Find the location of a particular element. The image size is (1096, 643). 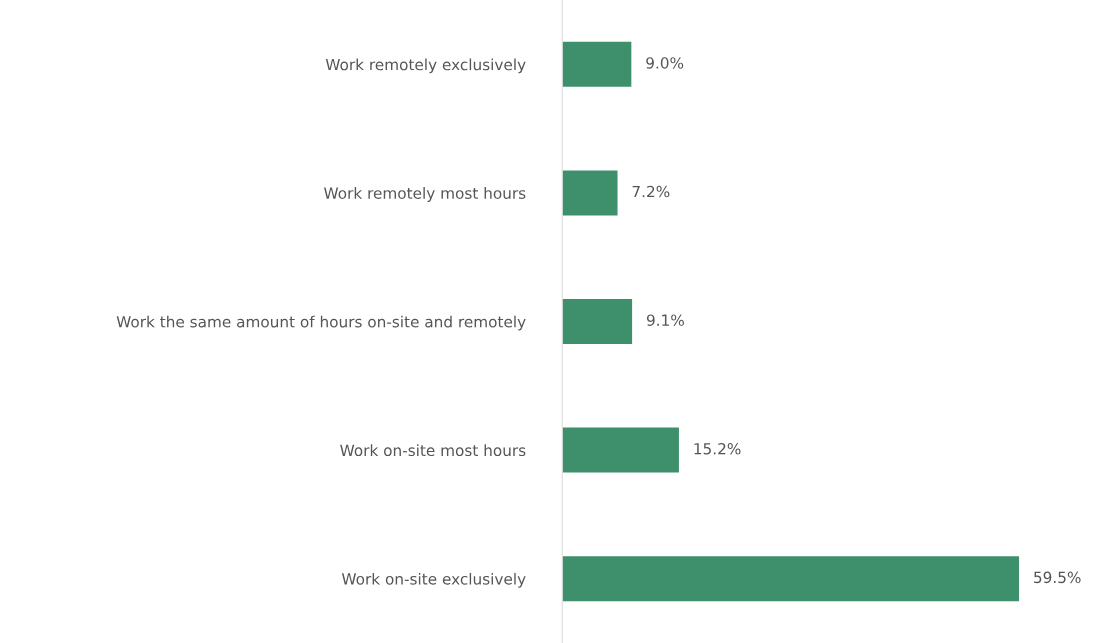

data-label: 9.1% is located at coordinates (665, 320).